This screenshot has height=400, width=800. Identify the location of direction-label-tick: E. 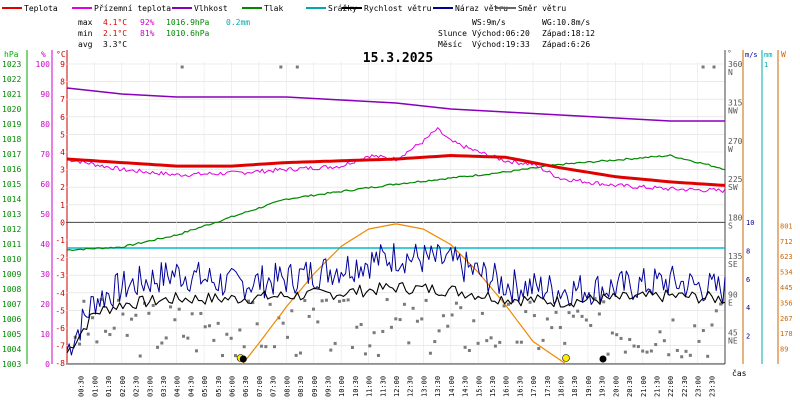
(730, 302).